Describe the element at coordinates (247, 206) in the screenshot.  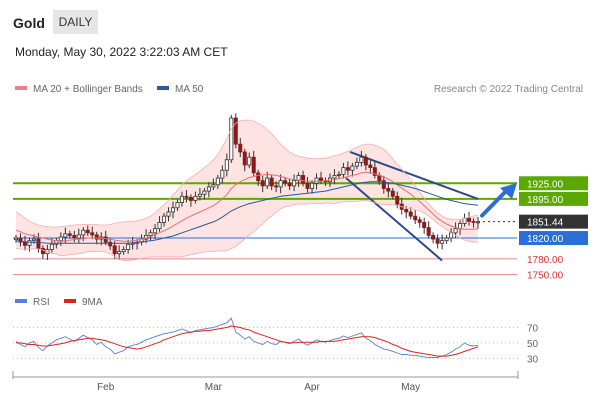
I see `ma20-line` at that location.